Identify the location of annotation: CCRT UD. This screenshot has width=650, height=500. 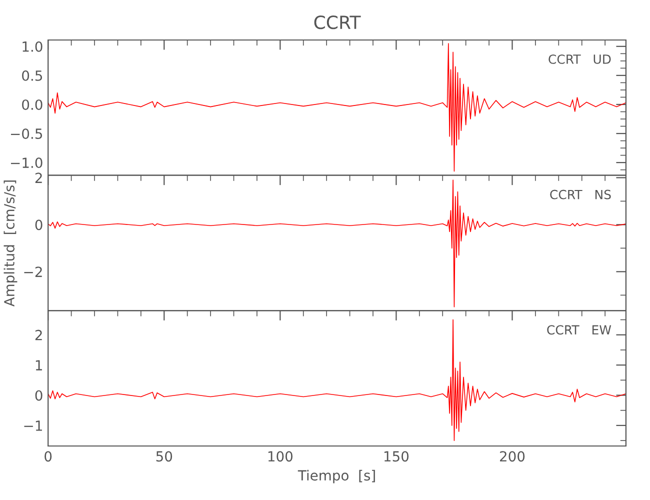
(579, 59).